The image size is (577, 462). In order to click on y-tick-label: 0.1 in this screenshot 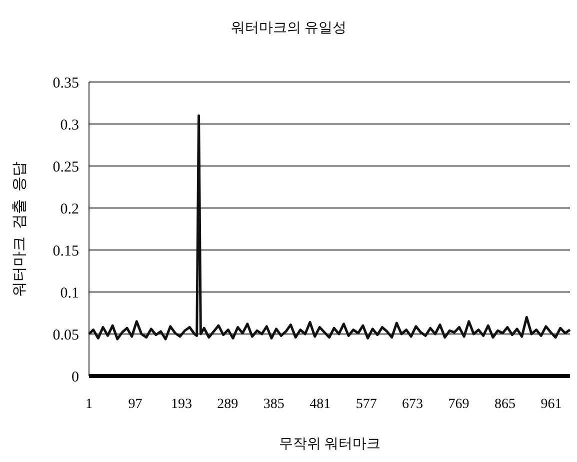, I will do `click(69, 293)`.